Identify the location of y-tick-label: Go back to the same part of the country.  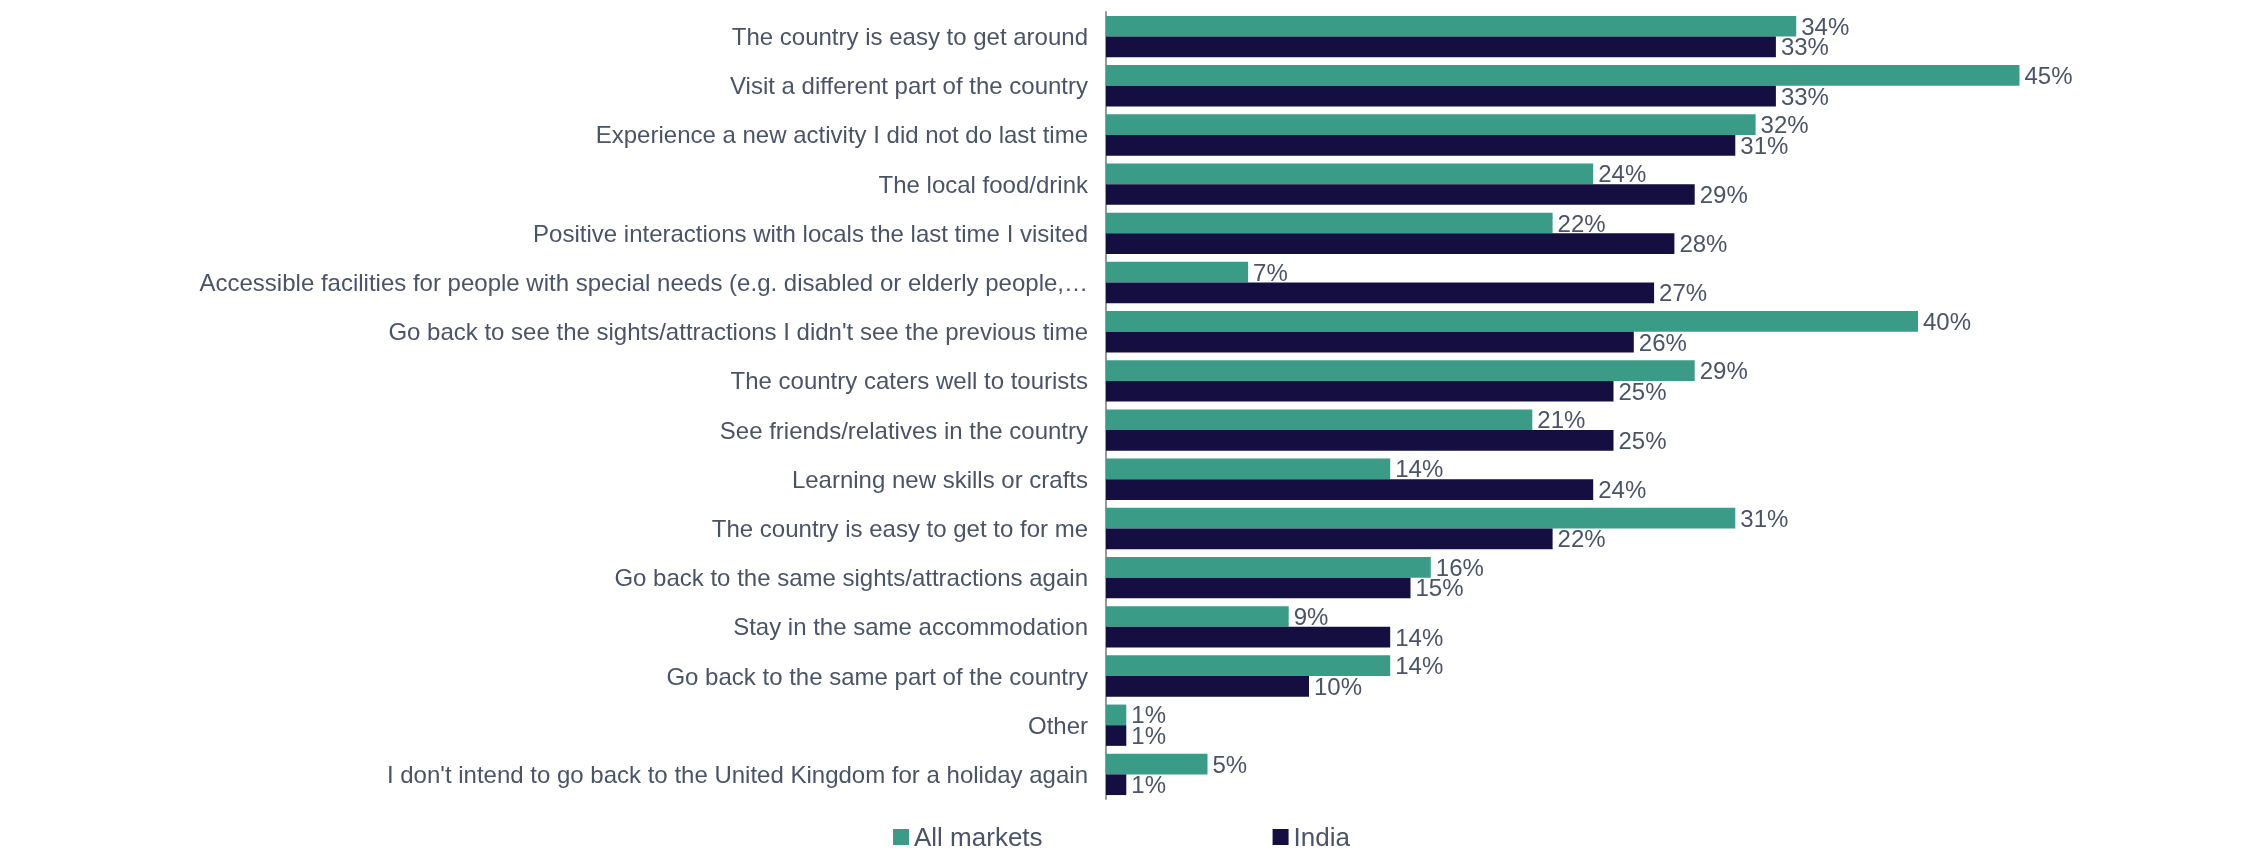
(877, 676).